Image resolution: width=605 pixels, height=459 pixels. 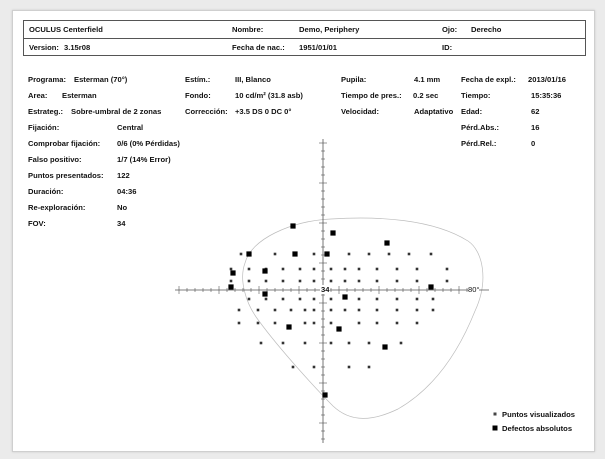 What do you see at coordinates (537, 428) in the screenshot?
I see `legend-defect-label: Defectos absolutos` at bounding box center [537, 428].